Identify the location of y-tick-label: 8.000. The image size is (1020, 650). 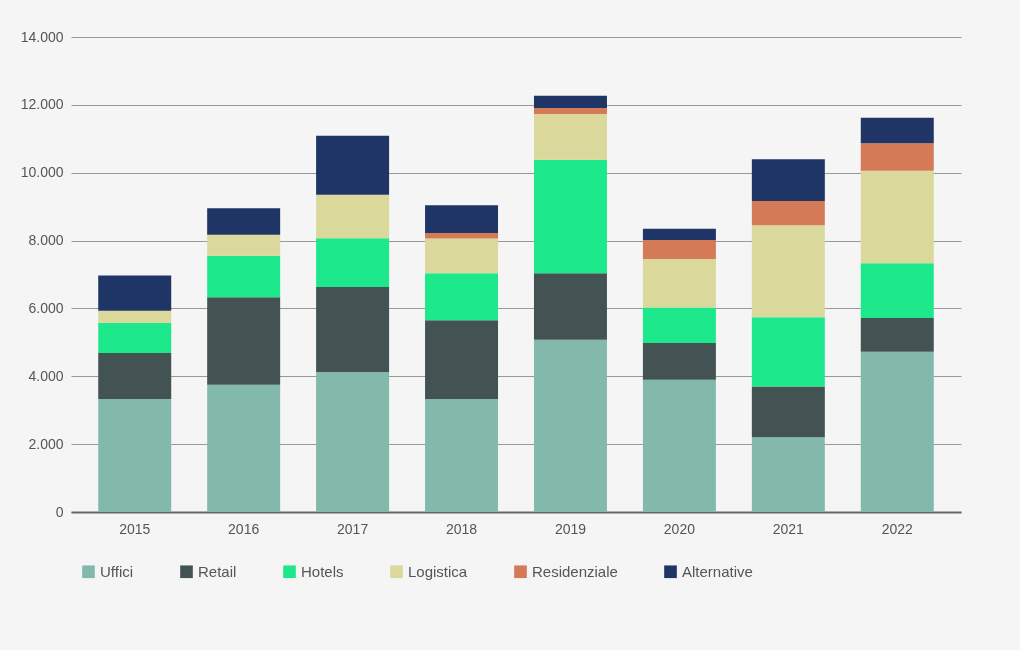
(46, 240).